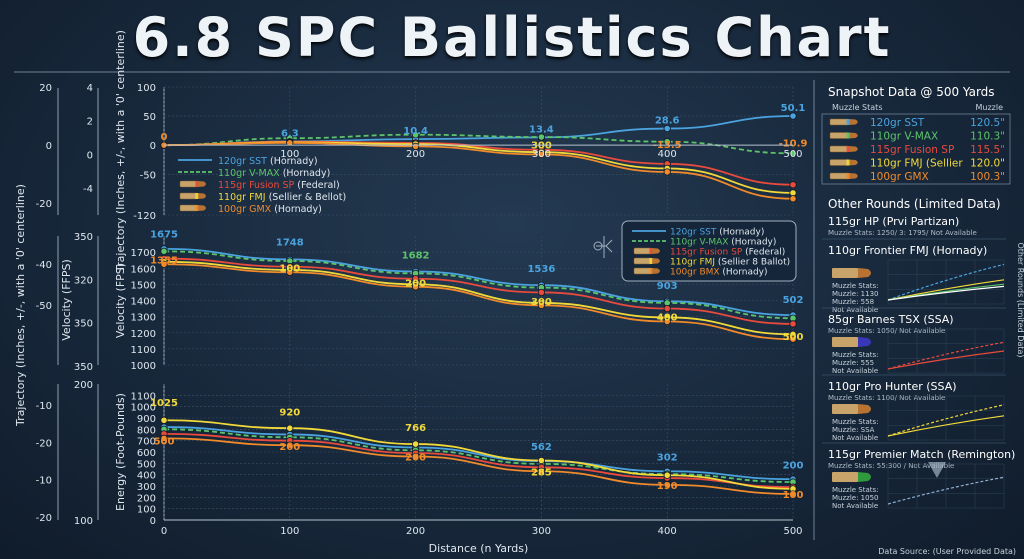 The width and height of the screenshot is (1024, 559). I want to click on snapshot-col-header: Muzzle Stats, so click(857, 107).